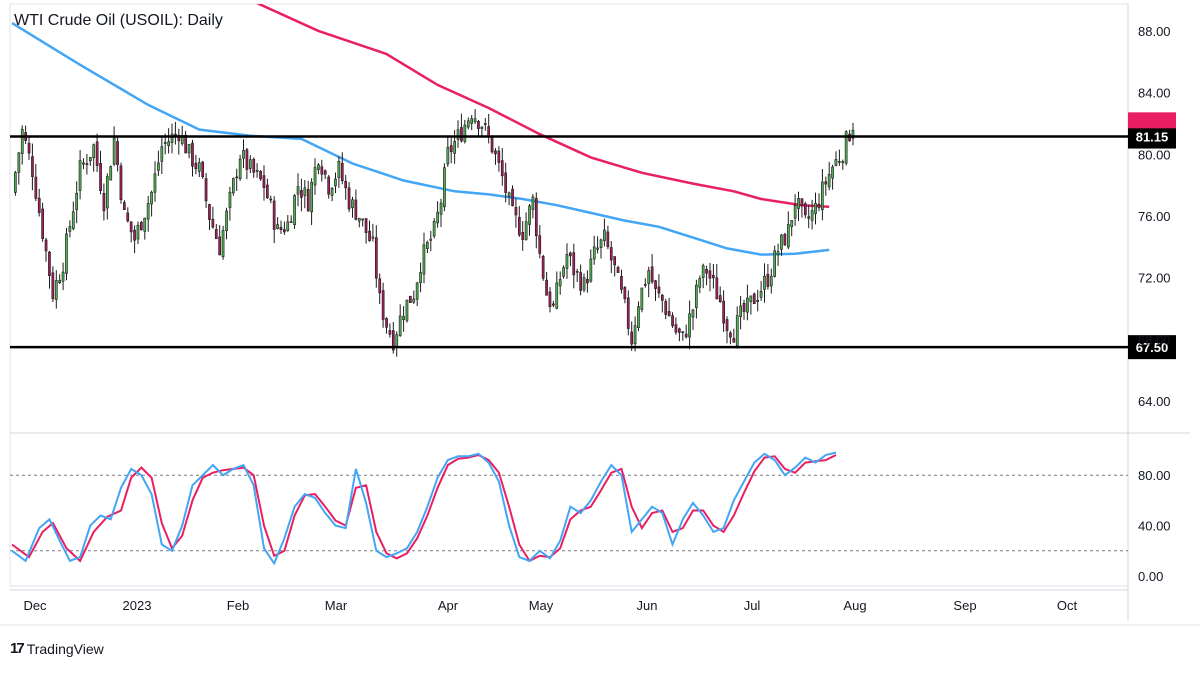 The image size is (1200, 675). I want to click on tradingview-logo: 17 TradingView, so click(57, 648).